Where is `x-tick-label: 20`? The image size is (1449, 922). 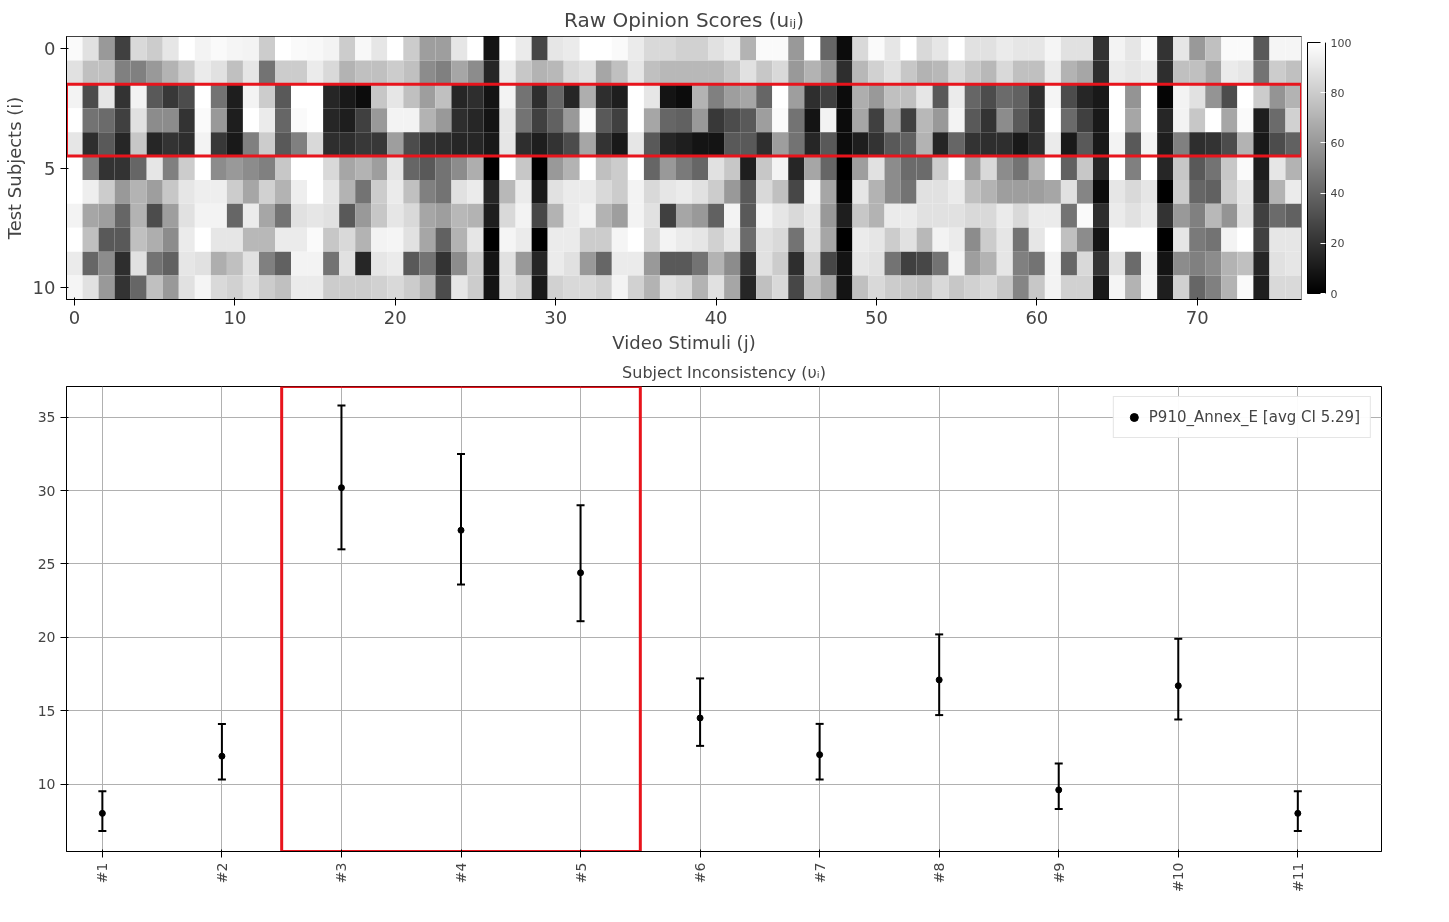
x-tick-label: 20 is located at coordinates (395, 317).